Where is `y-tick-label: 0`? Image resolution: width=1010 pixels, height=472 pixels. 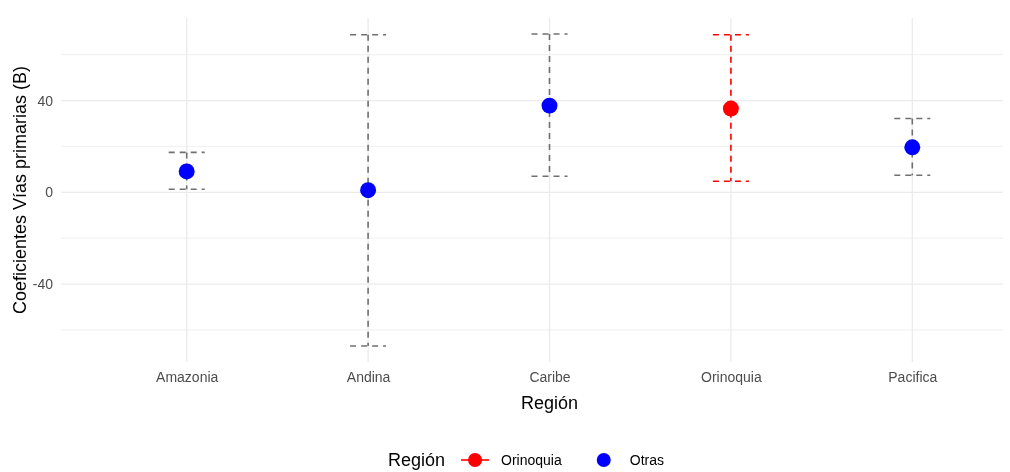
y-tick-label: 0 is located at coordinates (49, 192).